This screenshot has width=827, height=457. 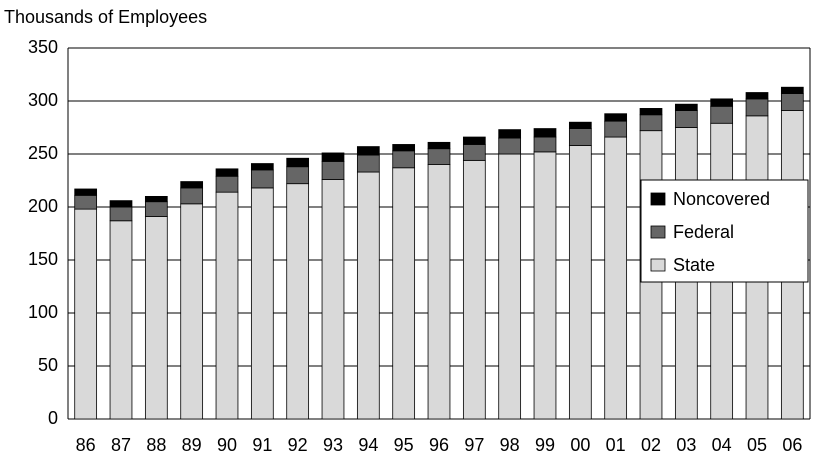 I want to click on x-tick-label: 86, so click(x=86, y=445).